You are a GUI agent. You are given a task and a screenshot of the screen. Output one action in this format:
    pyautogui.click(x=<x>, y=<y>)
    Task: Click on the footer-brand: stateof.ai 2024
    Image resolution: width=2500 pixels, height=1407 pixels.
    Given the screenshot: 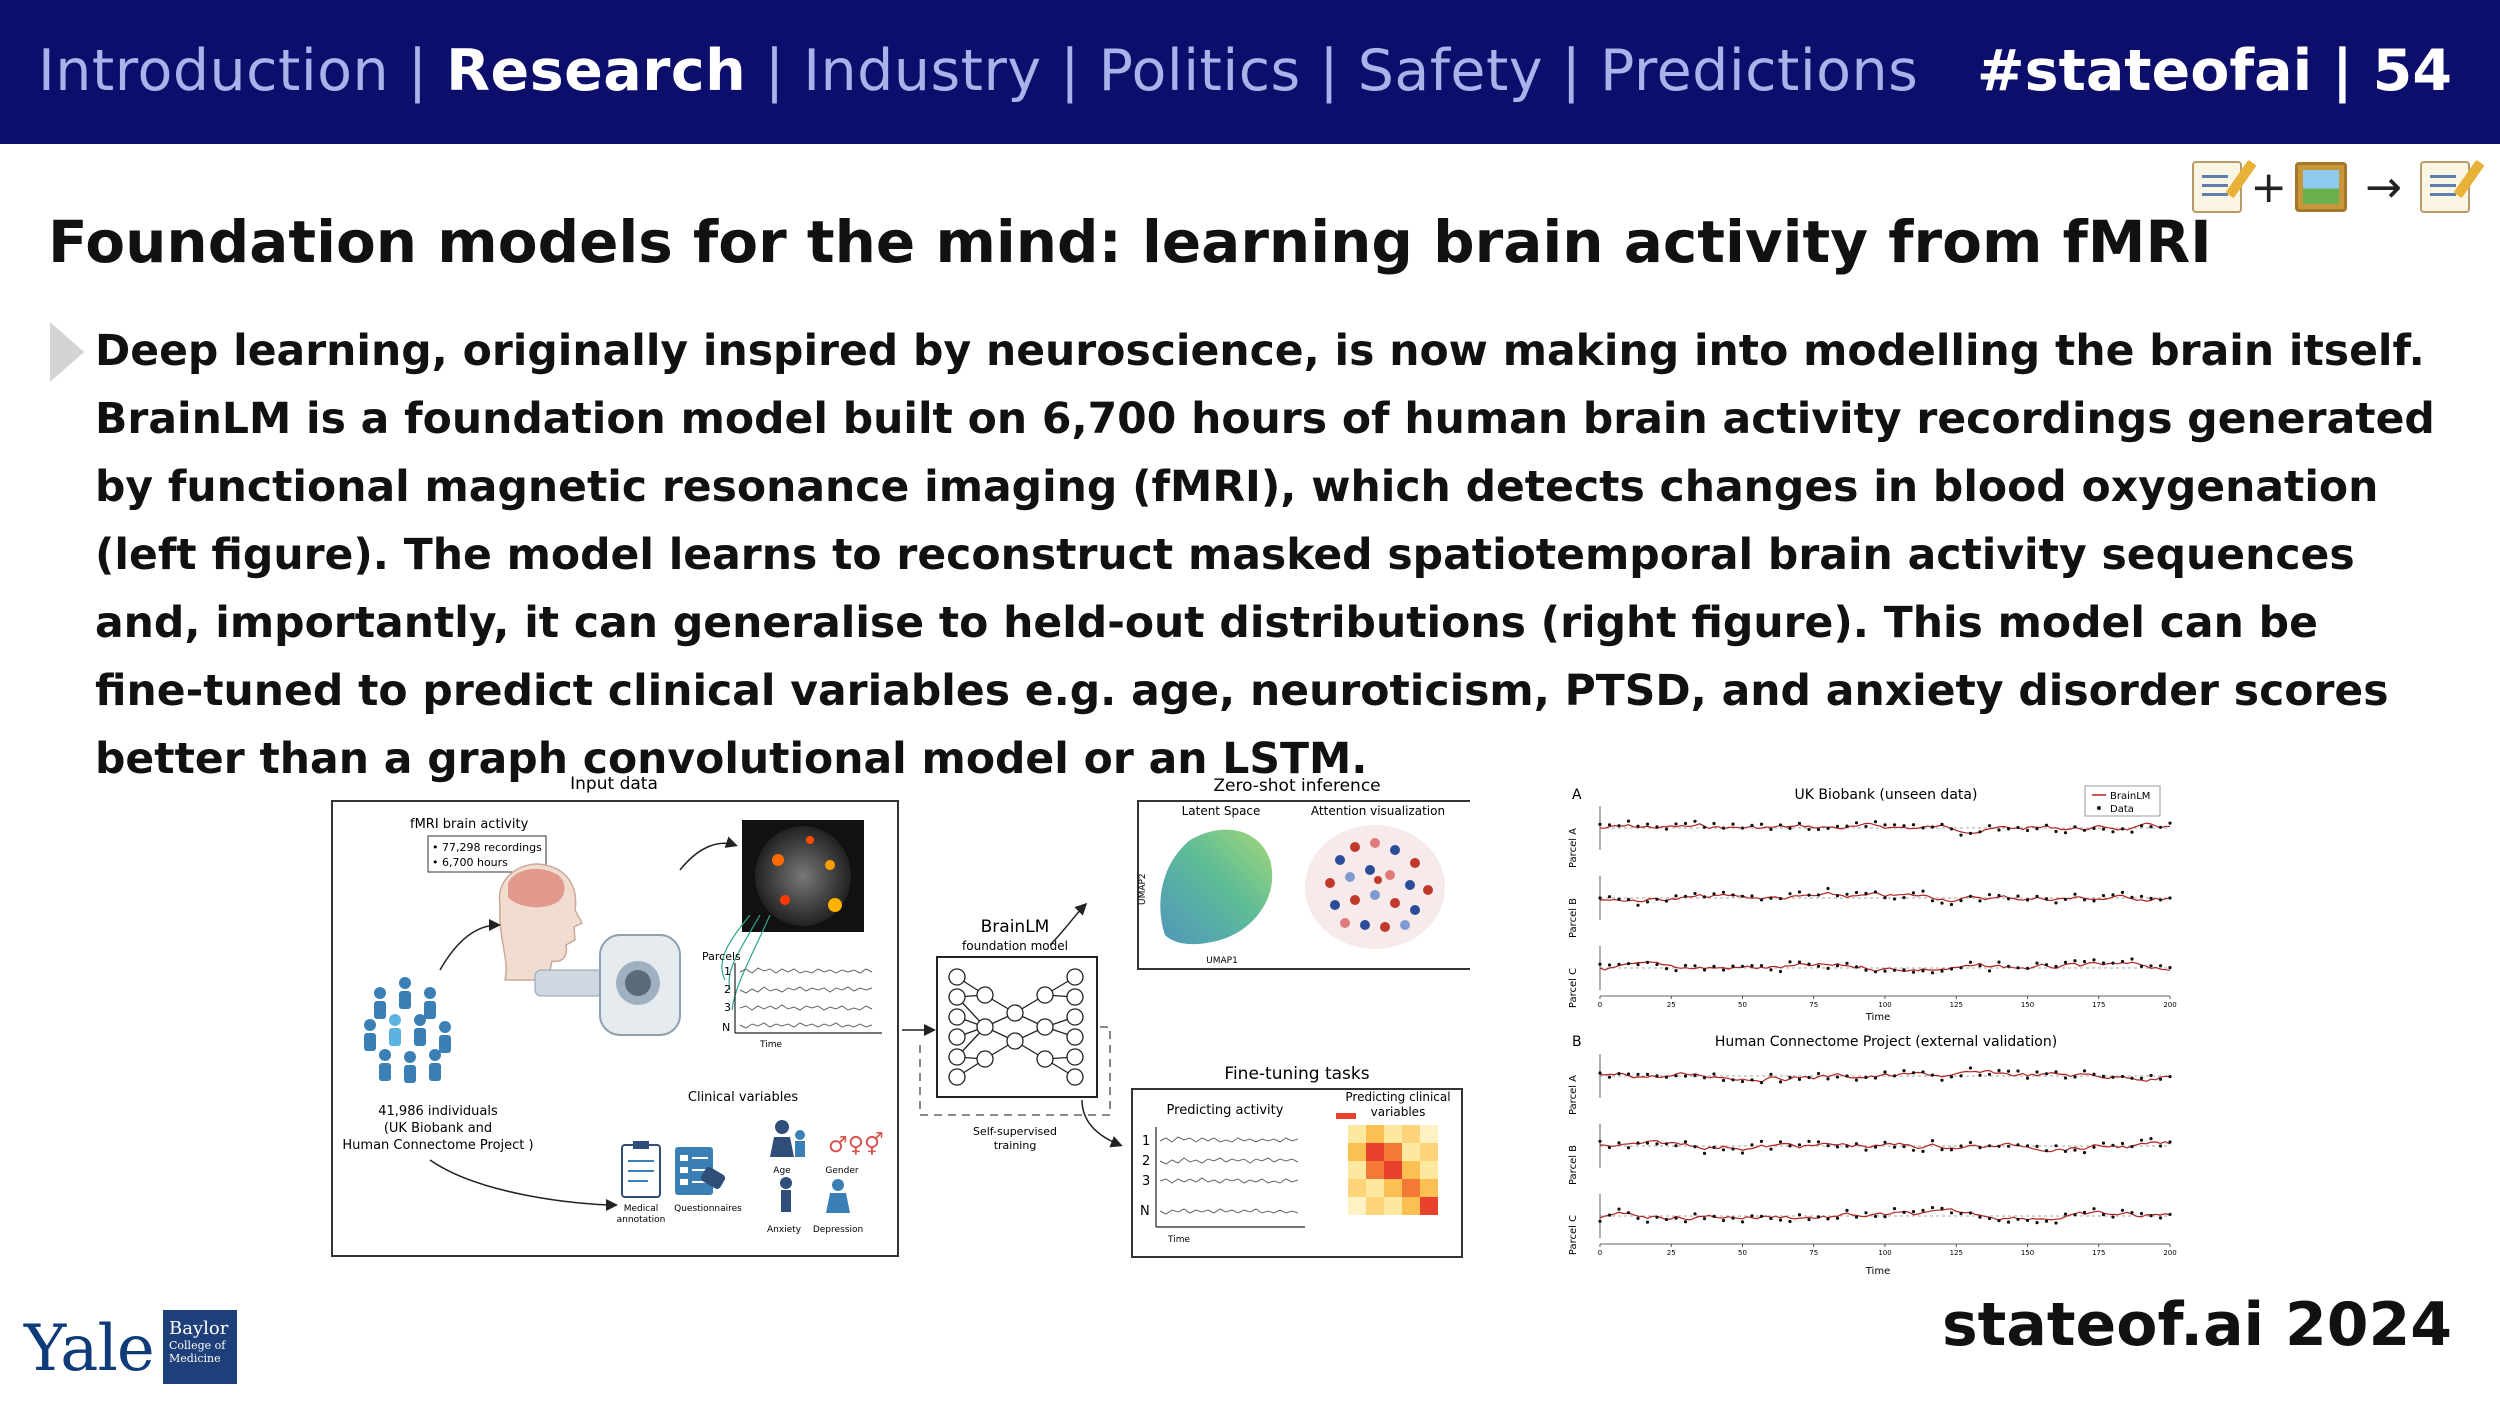 What is the action you would take?
    pyautogui.click(x=2196, y=1325)
    